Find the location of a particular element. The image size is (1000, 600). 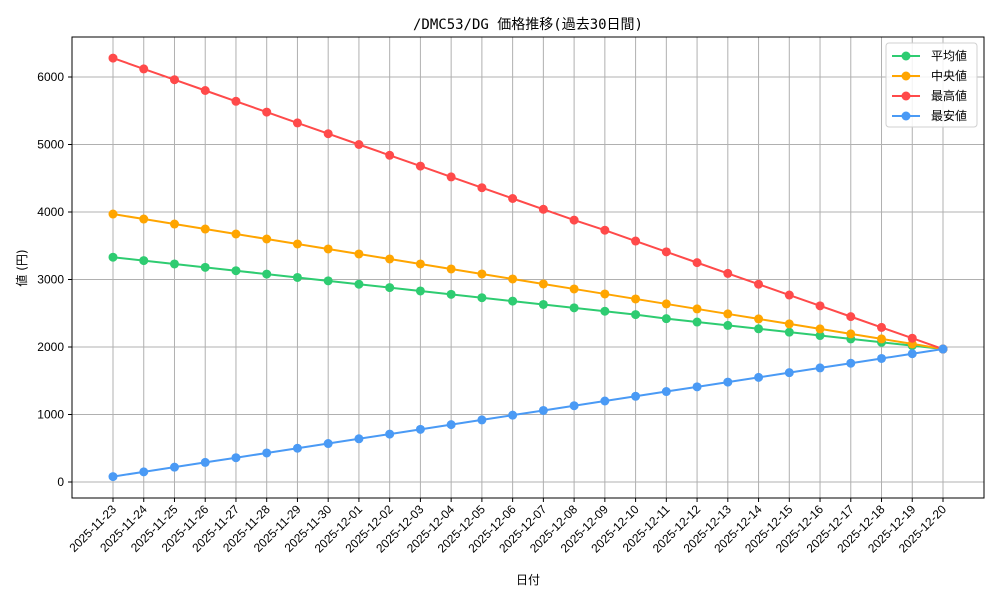

y-tick-label: 0 is located at coordinates (60, 482).